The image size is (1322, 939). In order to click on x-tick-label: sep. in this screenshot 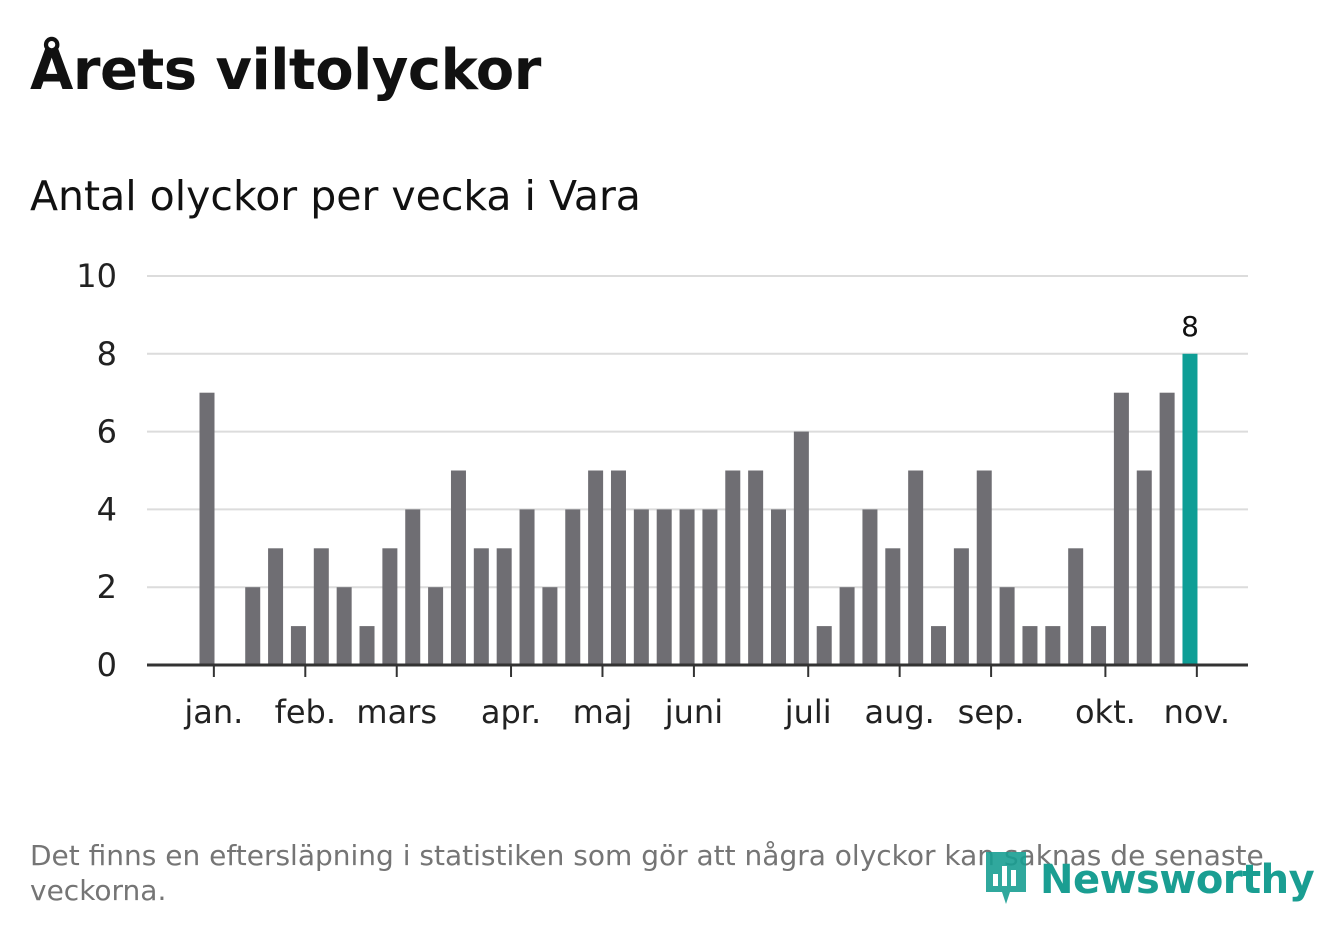, I will do `click(991, 712)`.